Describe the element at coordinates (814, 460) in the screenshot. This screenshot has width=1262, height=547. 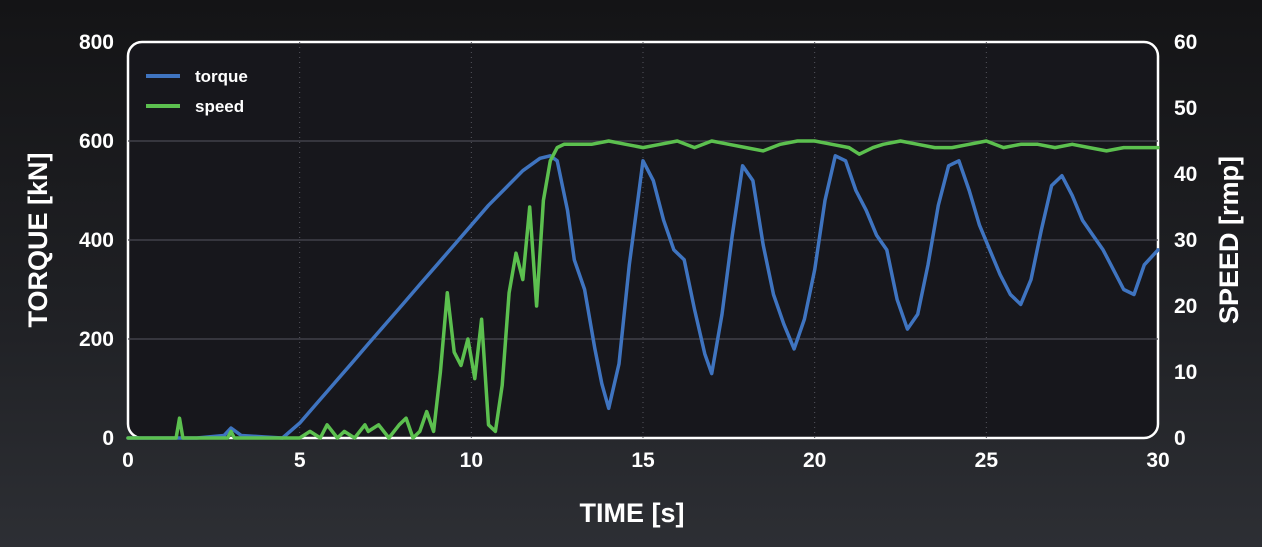
I see `x-tick-label-4: 20` at that location.